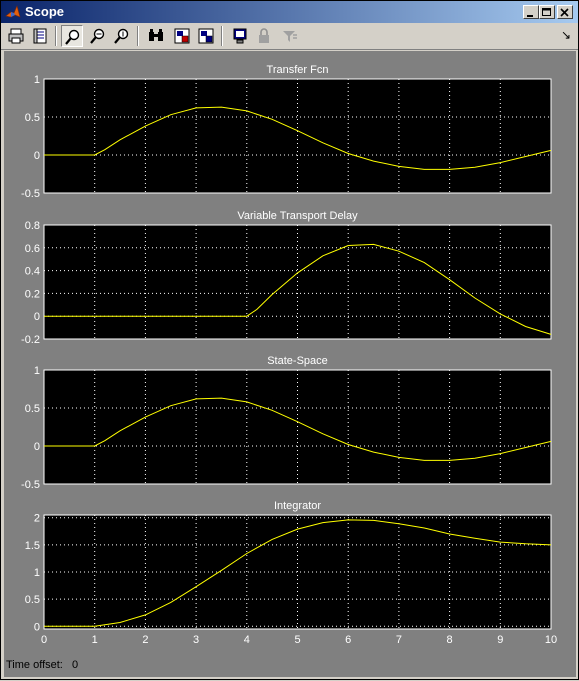 The height and width of the screenshot is (681, 579). Describe the element at coordinates (32, 272) in the screenshot. I see `y-tick-label: 0.4` at that location.